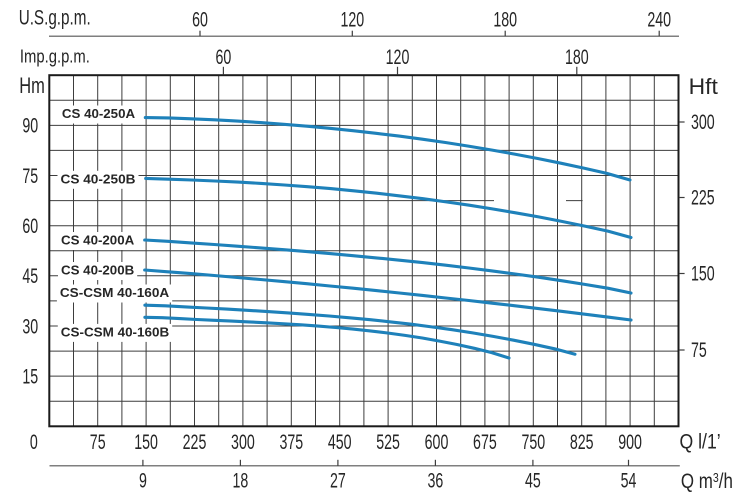  I want to click on svg-text: 0, so click(34, 442).